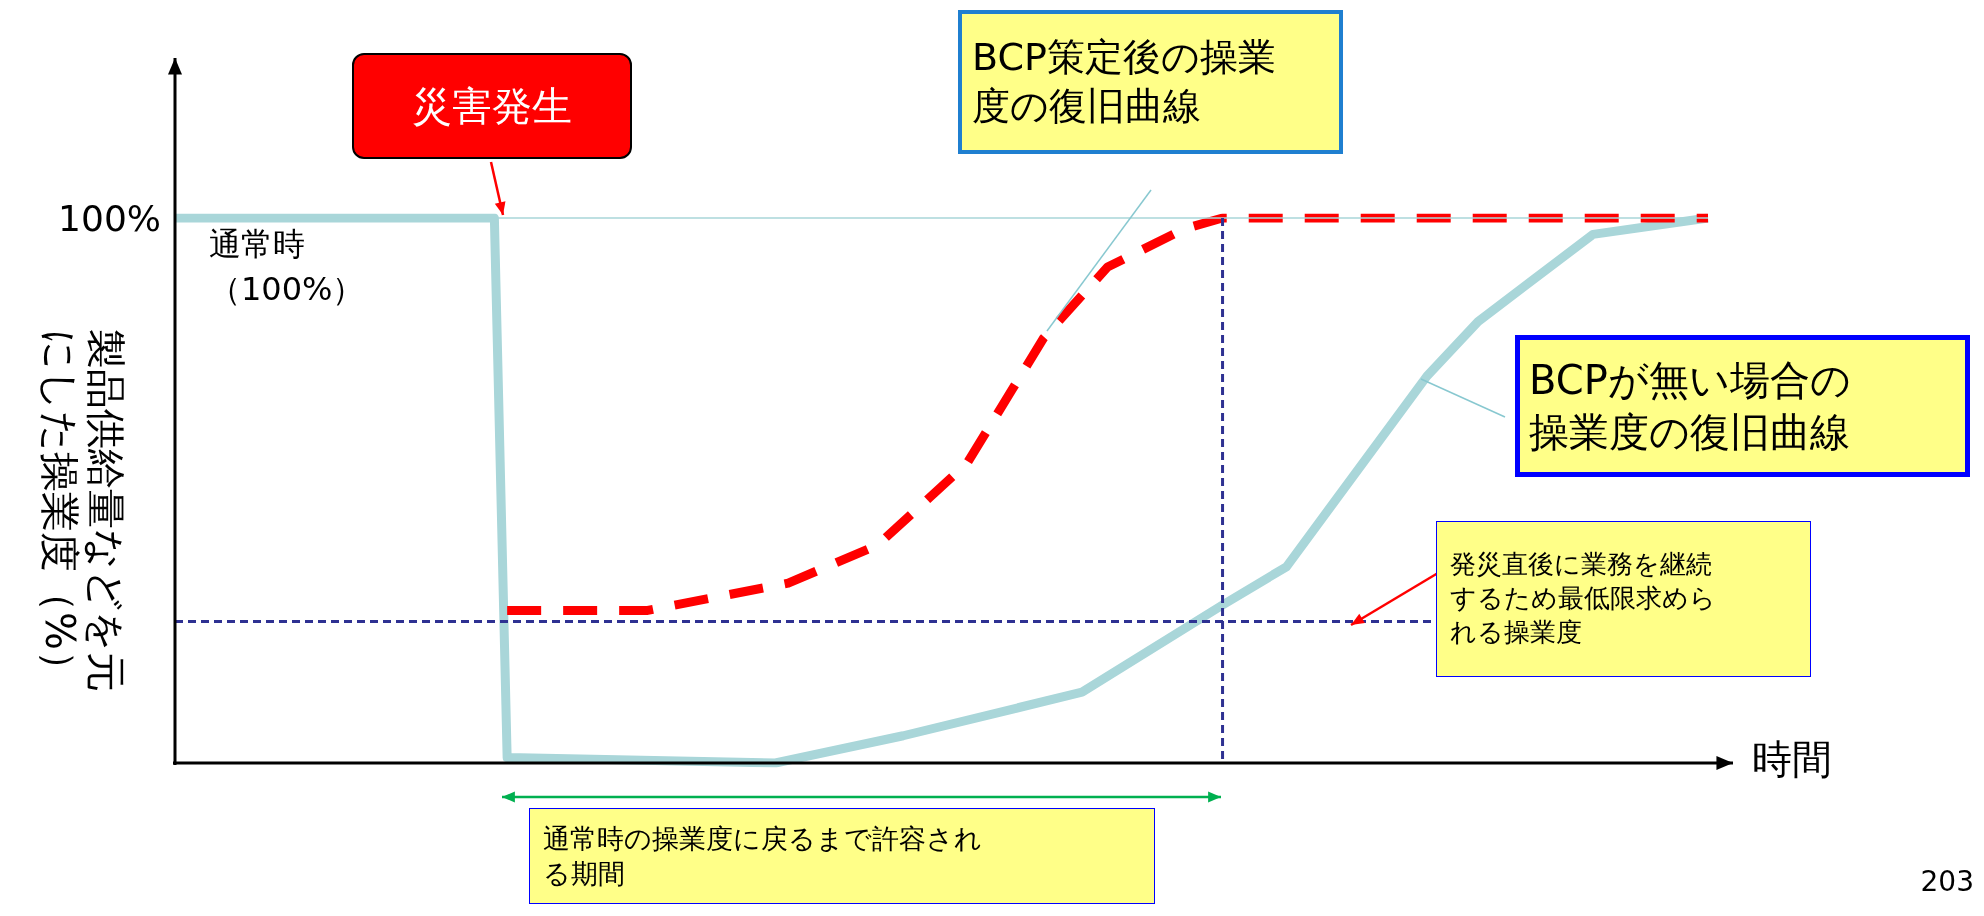 Image resolution: width=1984 pixels, height=916 pixels. Describe the element at coordinates (1946, 882) in the screenshot. I see `text: 203` at that location.